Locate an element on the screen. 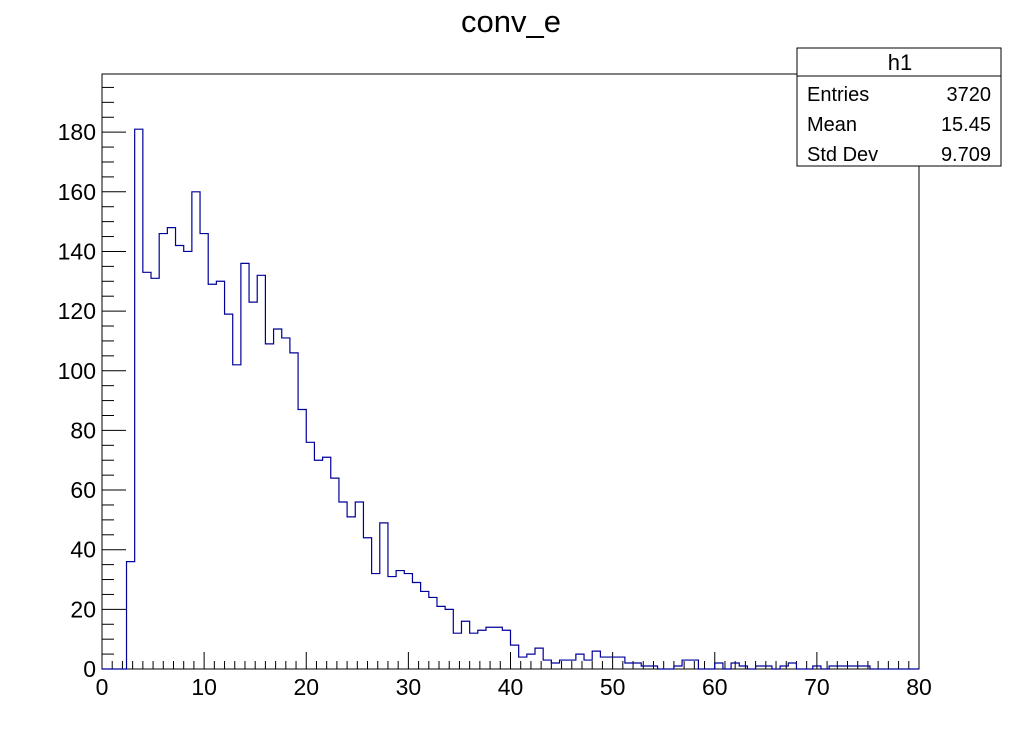 The width and height of the screenshot is (1022, 748). x-tick-label: 40 is located at coordinates (511, 687).